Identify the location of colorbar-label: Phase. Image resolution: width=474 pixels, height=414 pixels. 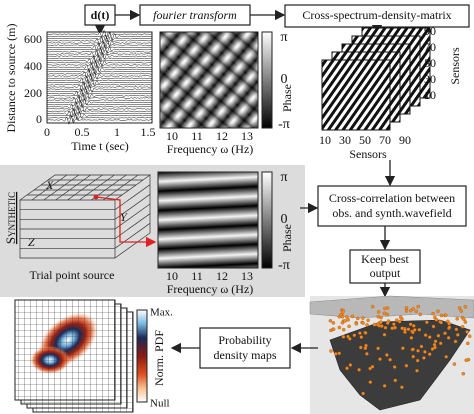
(287, 98).